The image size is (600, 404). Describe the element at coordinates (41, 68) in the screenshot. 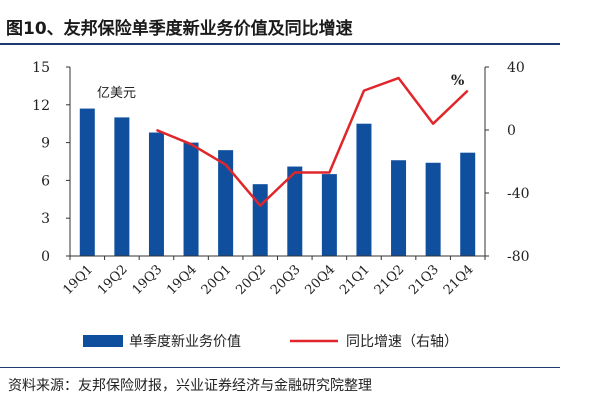

I see `left-tick-label: 15` at that location.